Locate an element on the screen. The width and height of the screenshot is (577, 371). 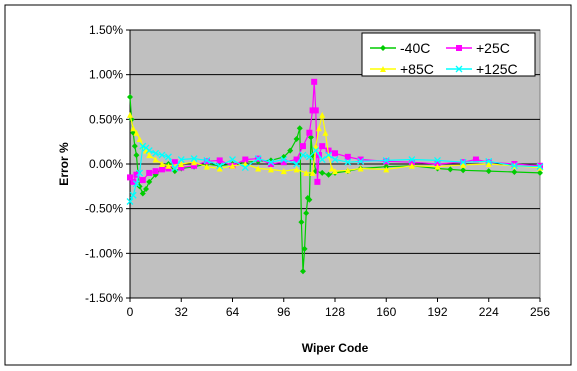
legend-label: -40C is located at coordinates (415, 48).